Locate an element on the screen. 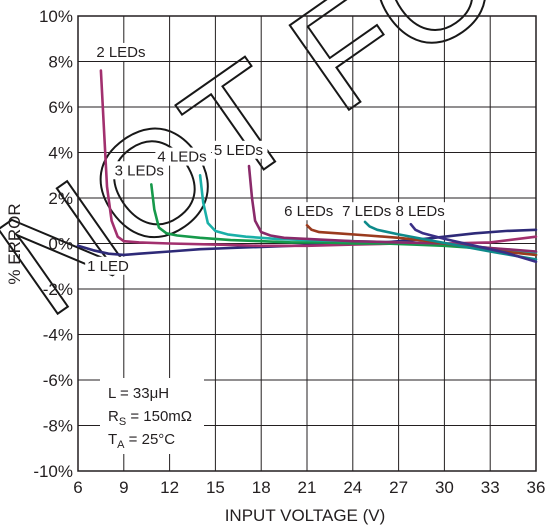 This screenshot has height=527, width=547. x-tick-label: 15 is located at coordinates (215, 487).